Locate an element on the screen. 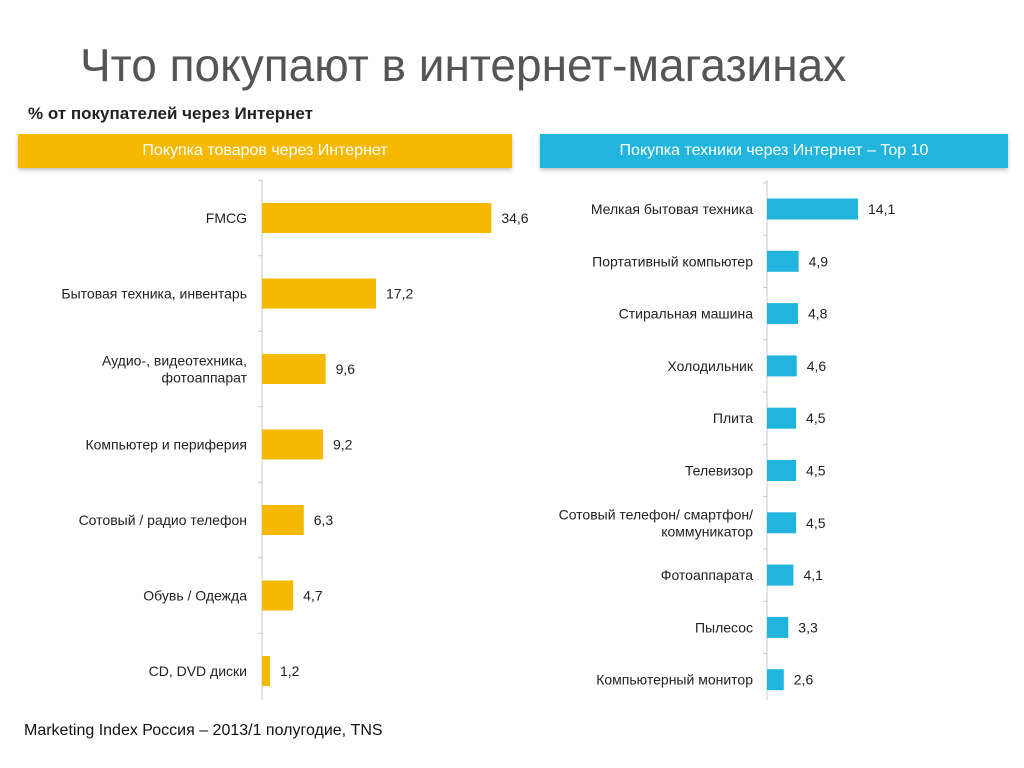 The height and width of the screenshot is (768, 1024). right-value-label: 2,6 is located at coordinates (804, 680).